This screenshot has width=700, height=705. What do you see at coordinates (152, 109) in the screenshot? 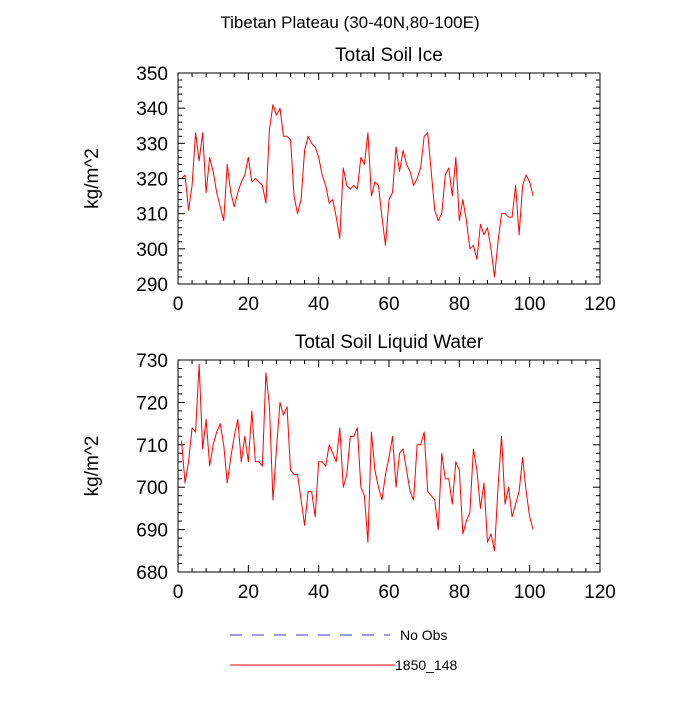
I see `y-tick-label: 340` at bounding box center [152, 109].